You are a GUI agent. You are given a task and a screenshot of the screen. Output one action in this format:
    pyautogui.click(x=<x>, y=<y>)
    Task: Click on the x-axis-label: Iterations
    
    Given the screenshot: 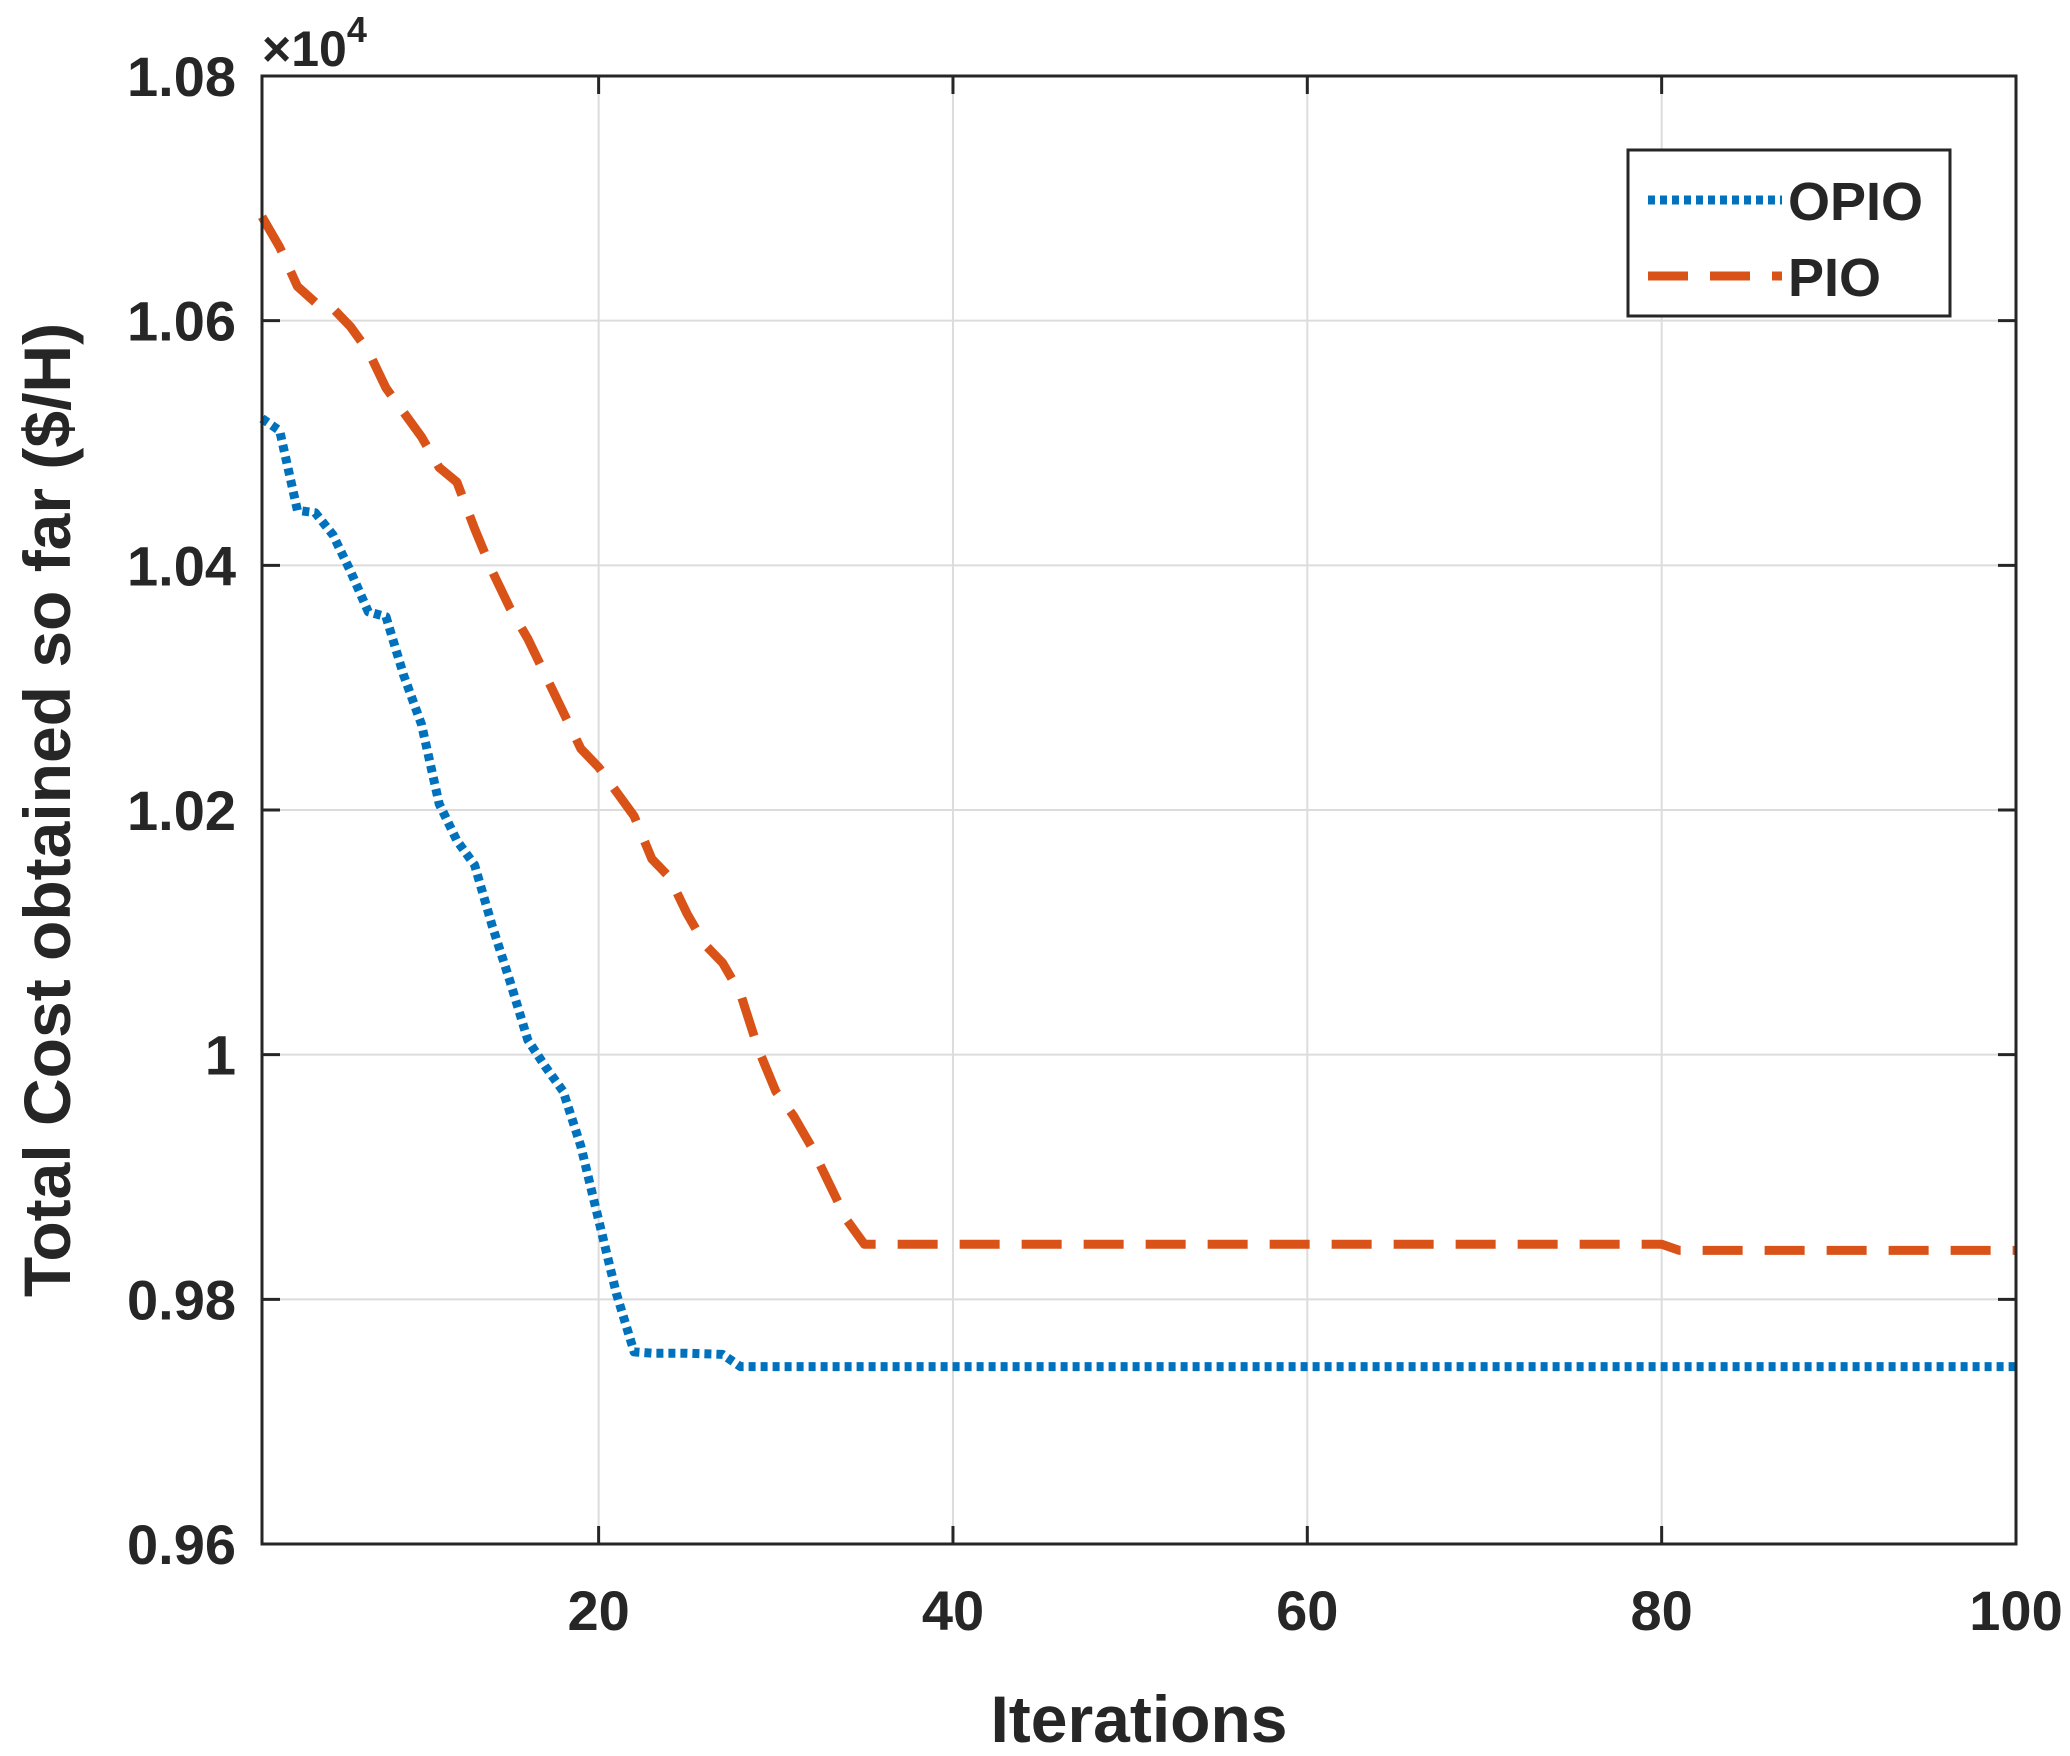 What is the action you would take?
    pyautogui.click(x=1138, y=1719)
    